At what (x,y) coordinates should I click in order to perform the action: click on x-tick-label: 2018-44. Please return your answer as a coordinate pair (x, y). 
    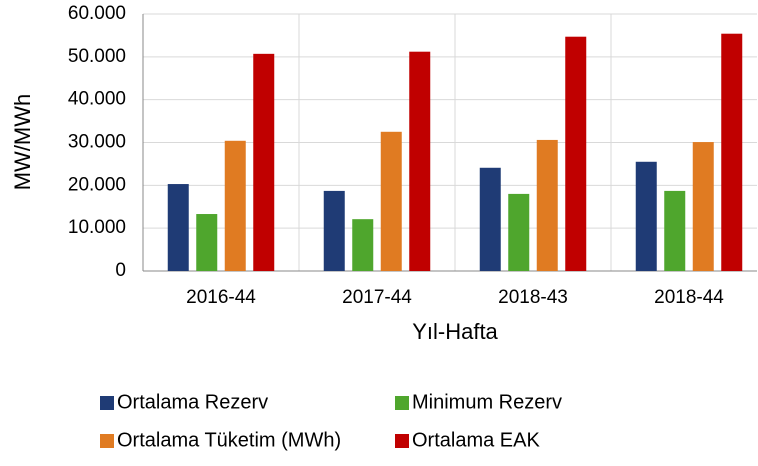
    Looking at the image, I should click on (689, 297).